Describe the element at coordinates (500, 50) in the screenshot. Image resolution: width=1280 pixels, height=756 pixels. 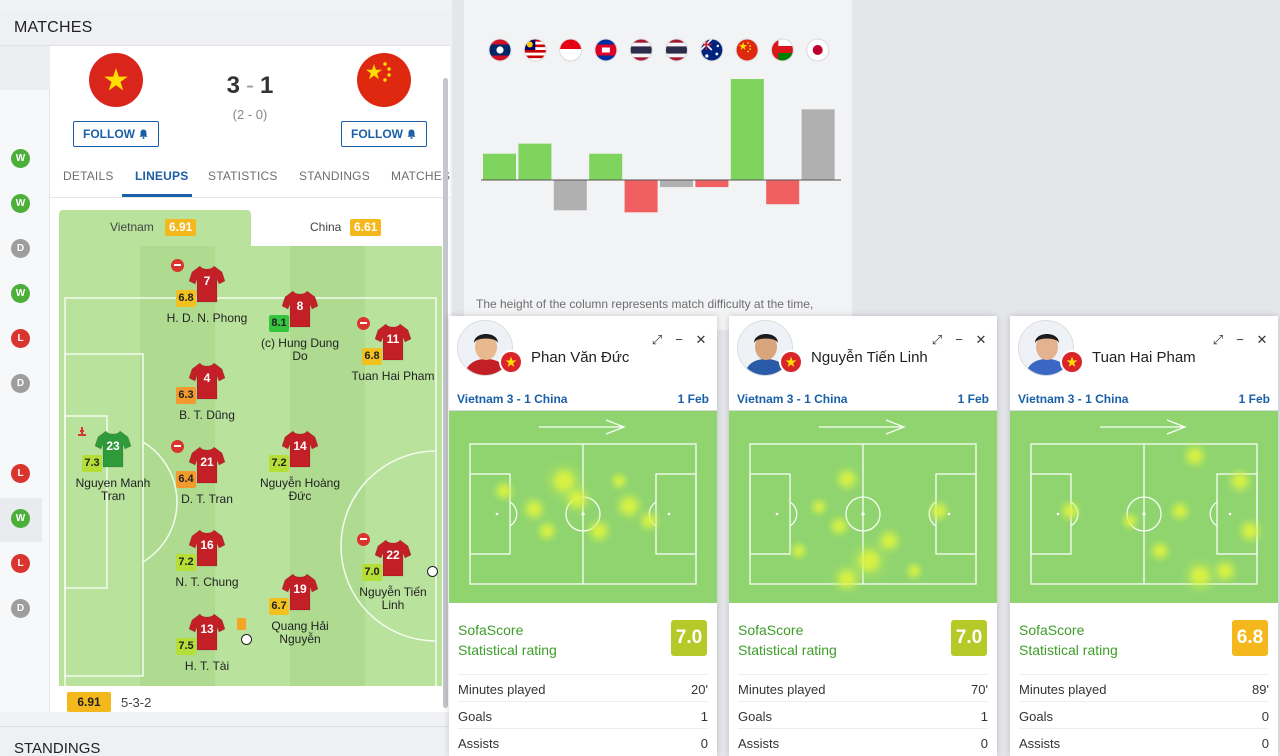
I see `laos-flag-icon` at that location.